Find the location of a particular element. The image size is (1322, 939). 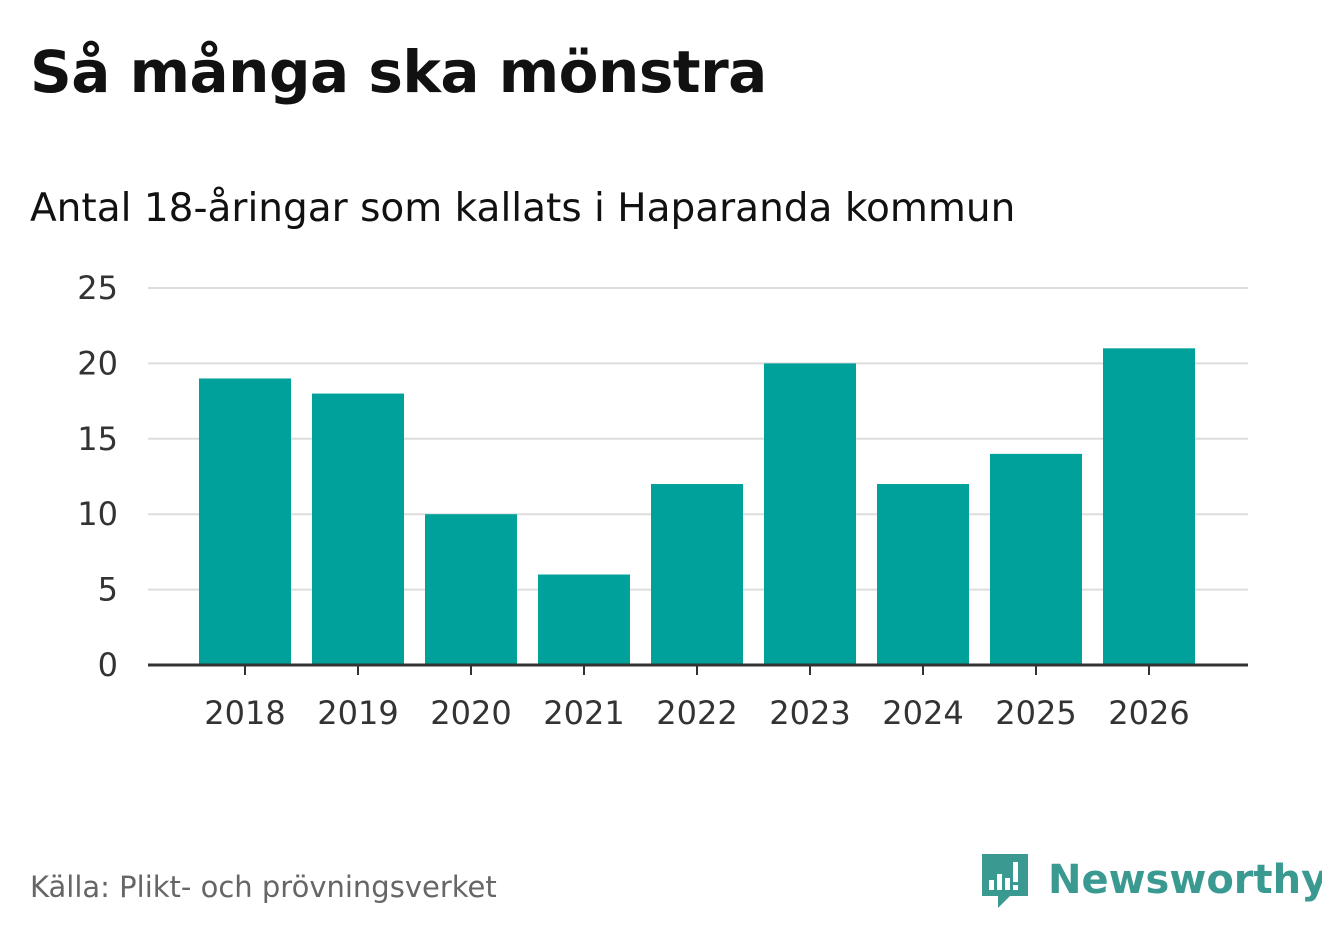

x-tick-label: 2022 is located at coordinates (696, 713).